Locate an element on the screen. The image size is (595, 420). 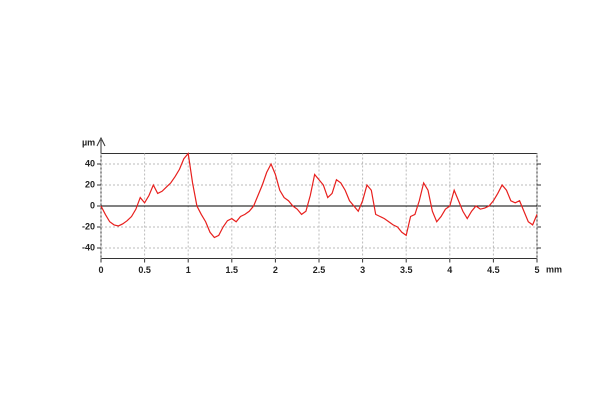
x-tick-label: 2 is located at coordinates (275, 270).